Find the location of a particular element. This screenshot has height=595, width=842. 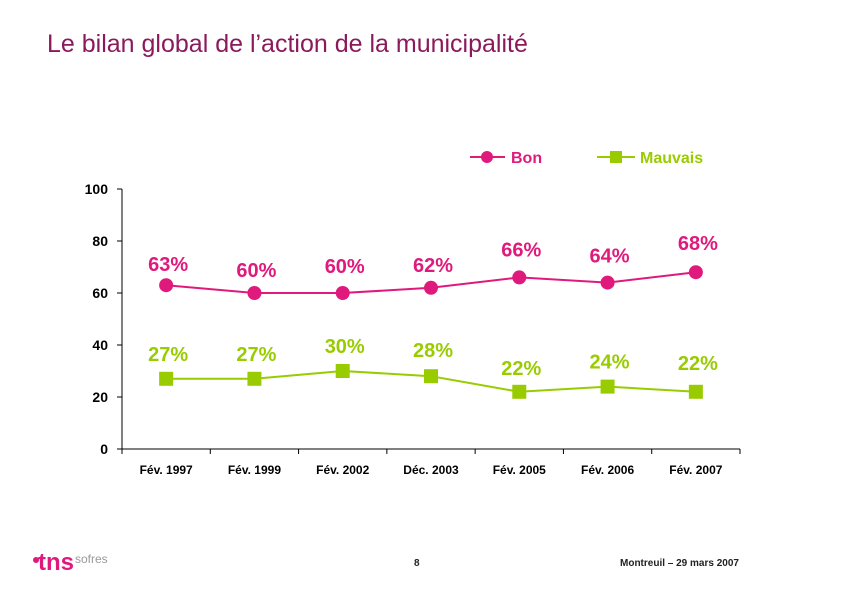

x-tick-label: Déc. 2003 is located at coordinates (431, 470).